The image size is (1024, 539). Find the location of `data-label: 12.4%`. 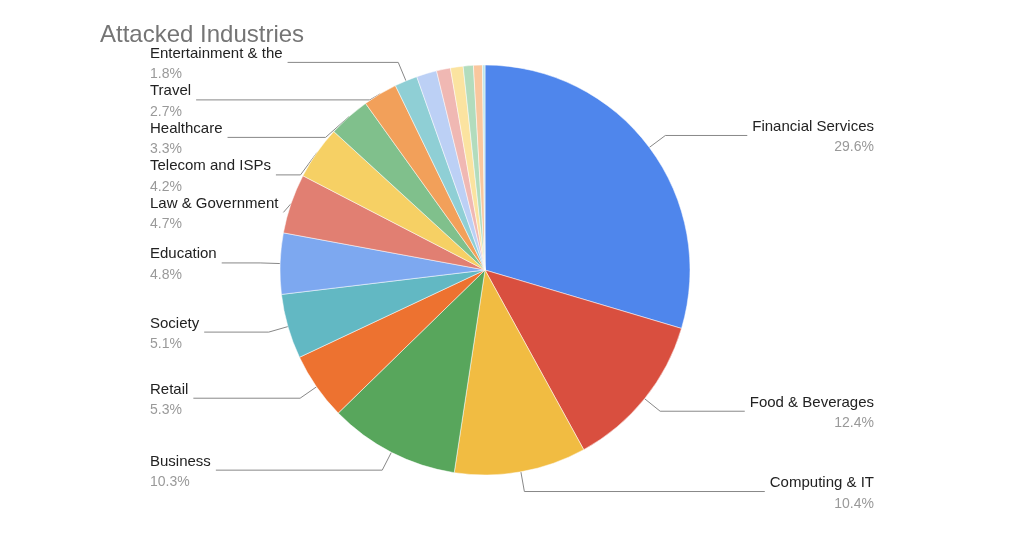

data-label: 12.4% is located at coordinates (854, 422).